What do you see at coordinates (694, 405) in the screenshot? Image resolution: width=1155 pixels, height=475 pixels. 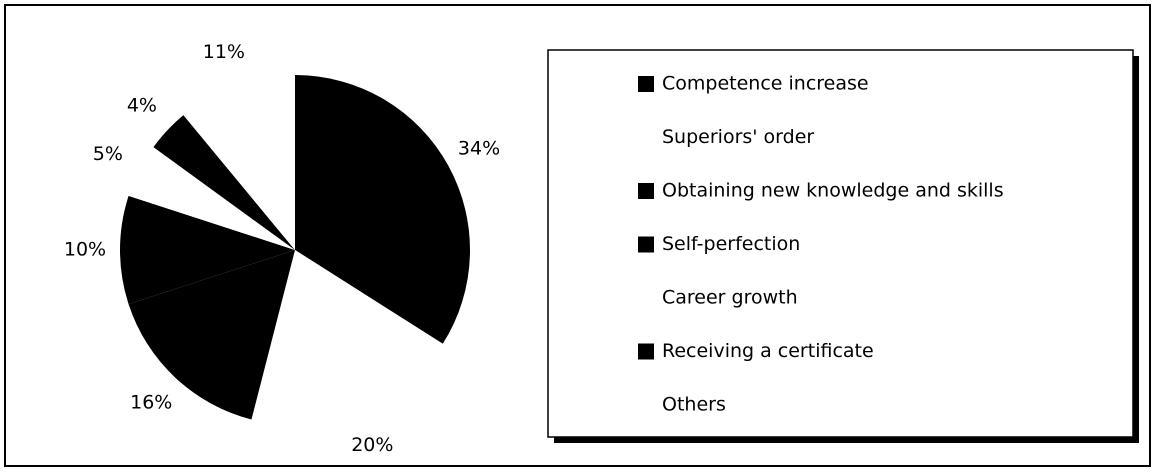 I see `legend-label: Others` at bounding box center [694, 405].